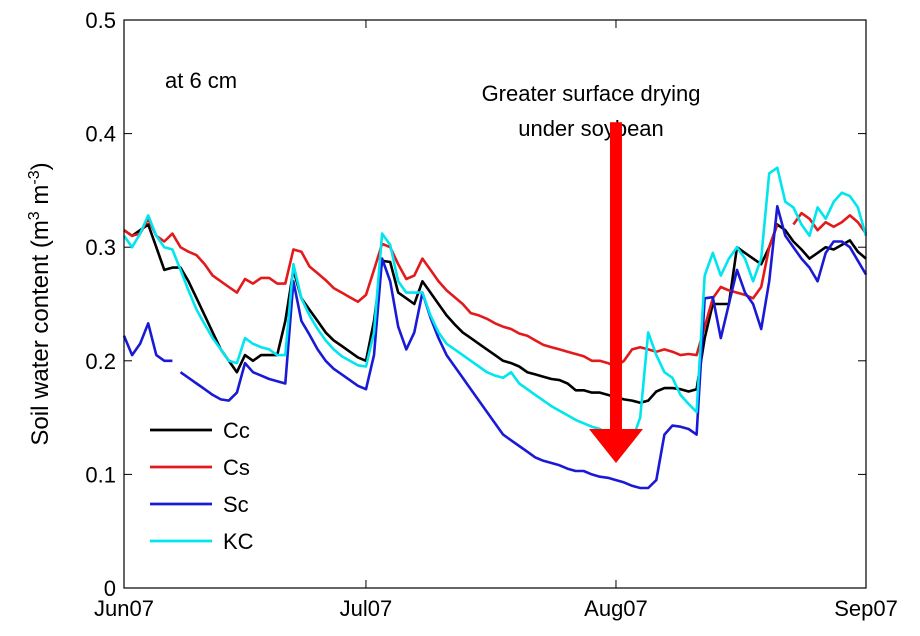 This screenshot has height=636, width=920. What do you see at coordinates (615, 277) in the screenshot?
I see `arrow-shaft` at bounding box center [615, 277].